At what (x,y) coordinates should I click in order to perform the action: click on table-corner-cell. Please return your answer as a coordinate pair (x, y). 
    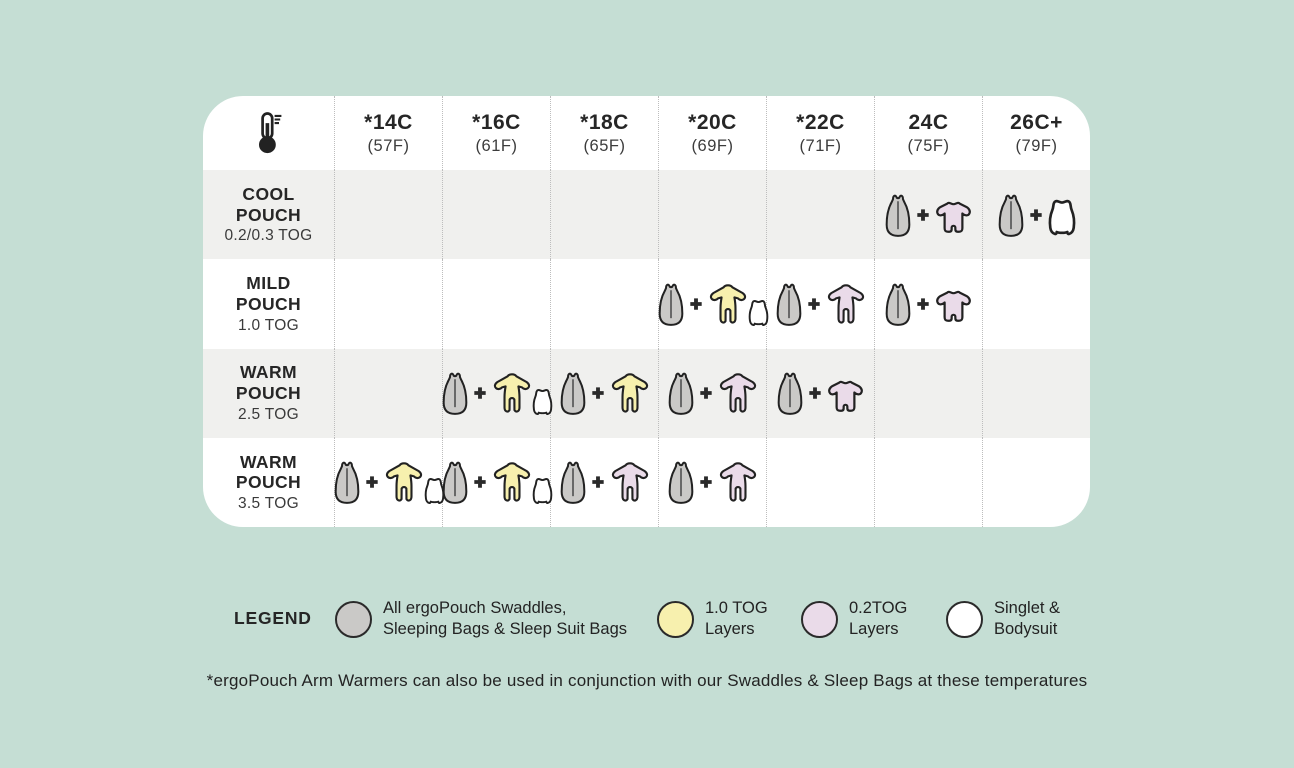
    Looking at the image, I should click on (268, 133).